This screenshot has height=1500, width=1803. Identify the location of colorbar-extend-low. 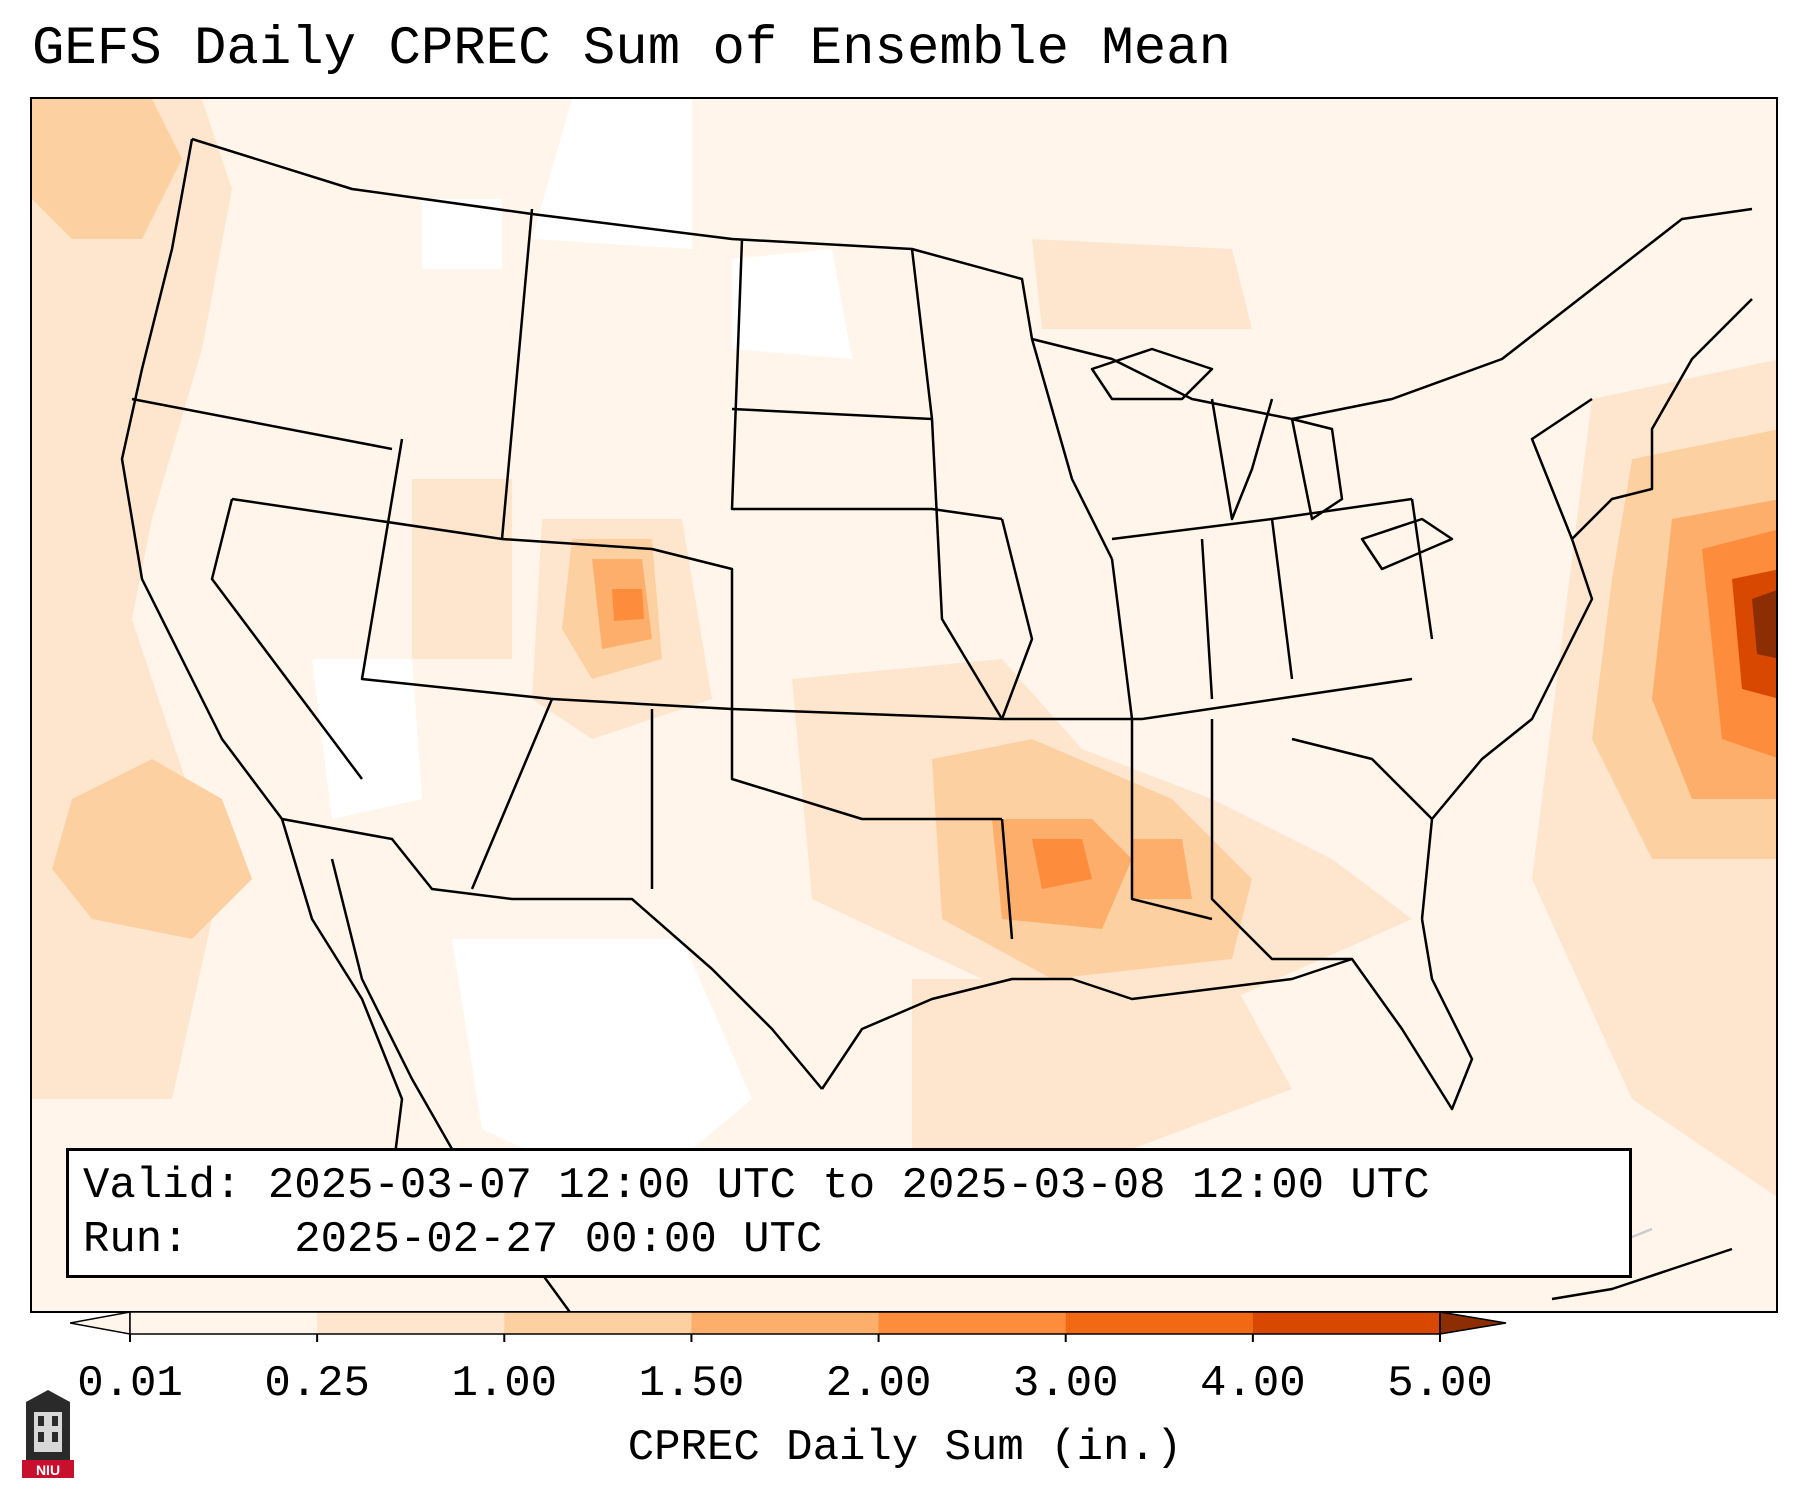
(100, 1323).